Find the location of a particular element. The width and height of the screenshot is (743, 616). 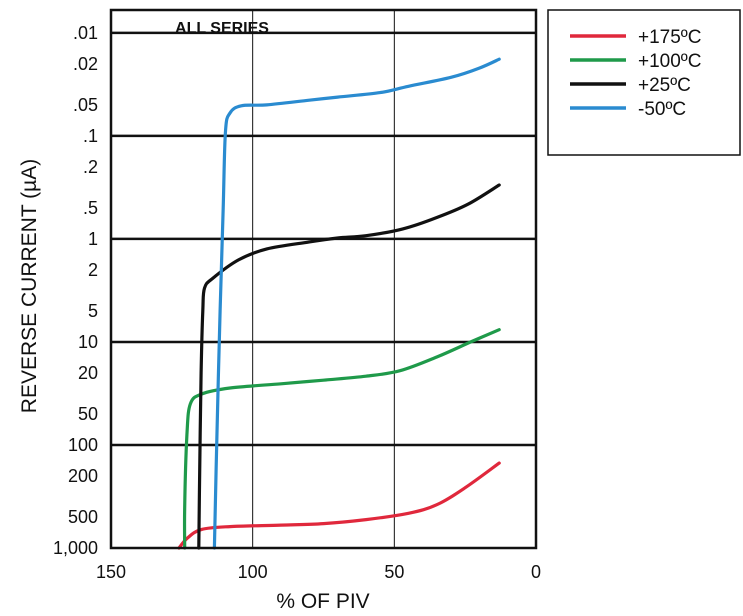

y-tick-label: 2 is located at coordinates (93, 270).